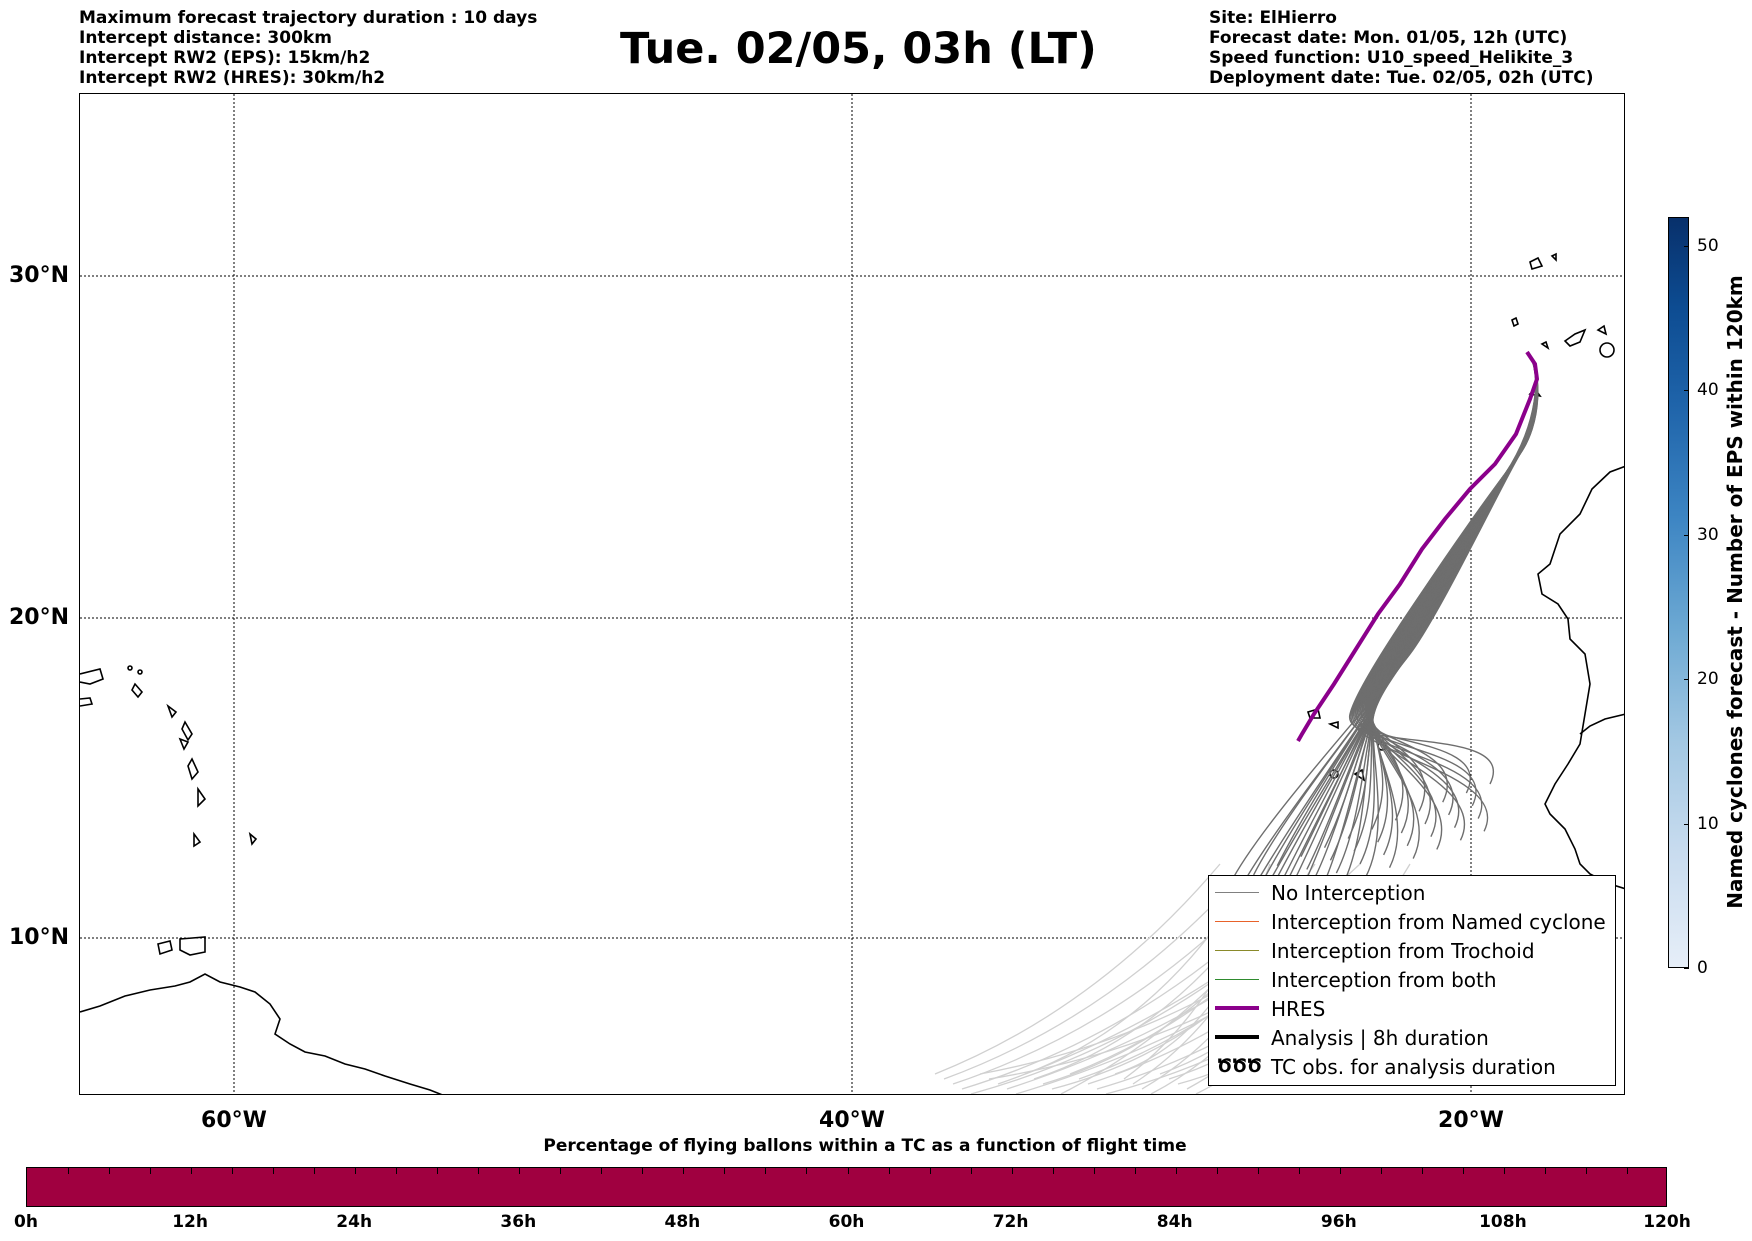  I want to click on eps-colorbar, so click(1678, 592).